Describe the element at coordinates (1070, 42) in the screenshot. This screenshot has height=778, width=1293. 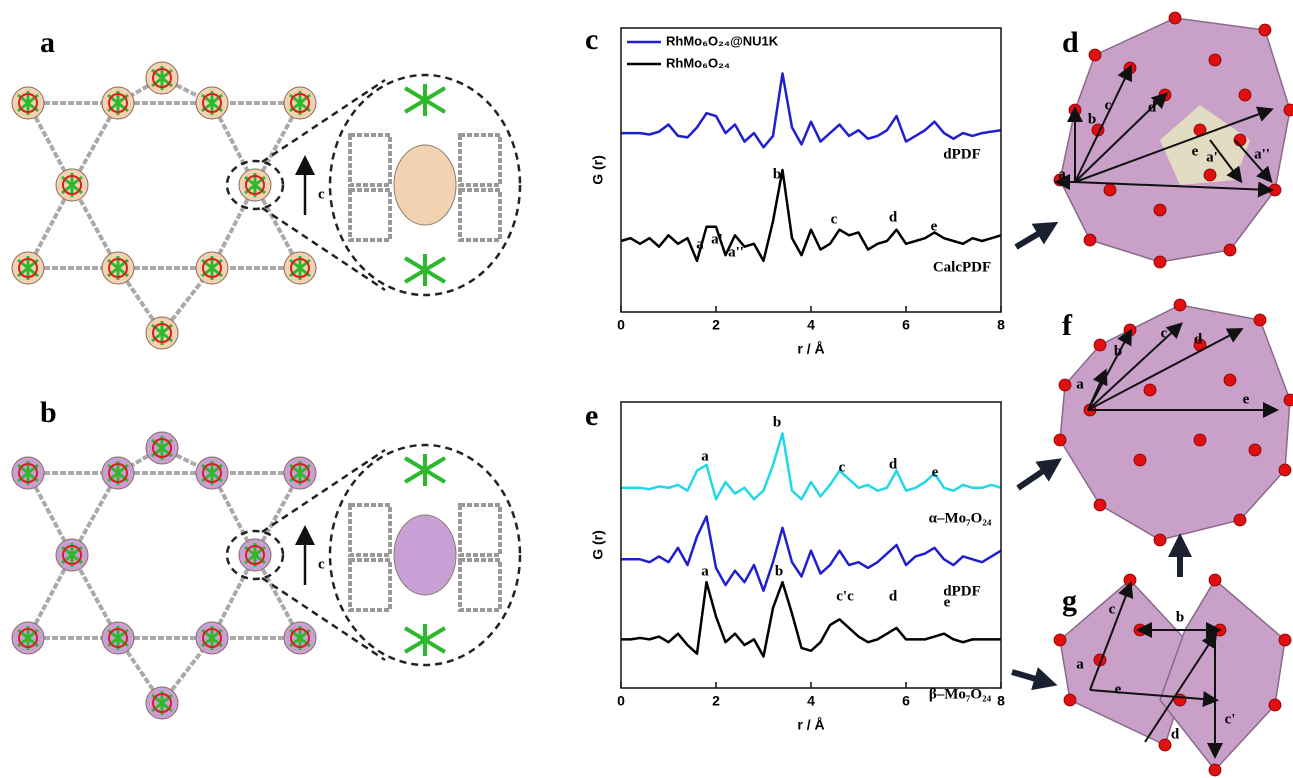
I see `panel-label: d` at that location.